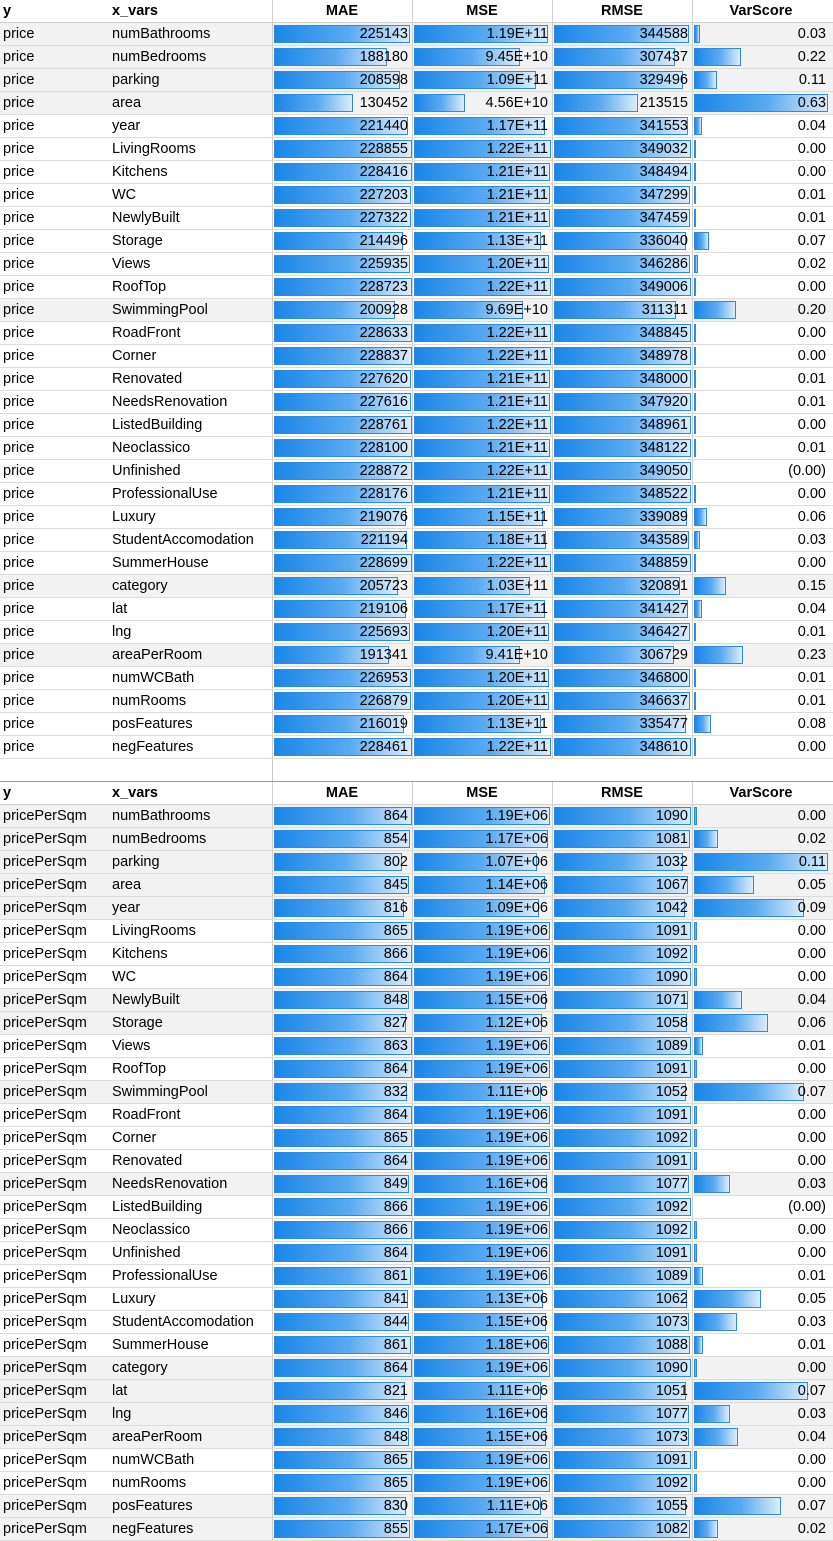 The height and width of the screenshot is (1541, 833). What do you see at coordinates (342, 448) in the screenshot?
I see `cell-mae: 228100` at bounding box center [342, 448].